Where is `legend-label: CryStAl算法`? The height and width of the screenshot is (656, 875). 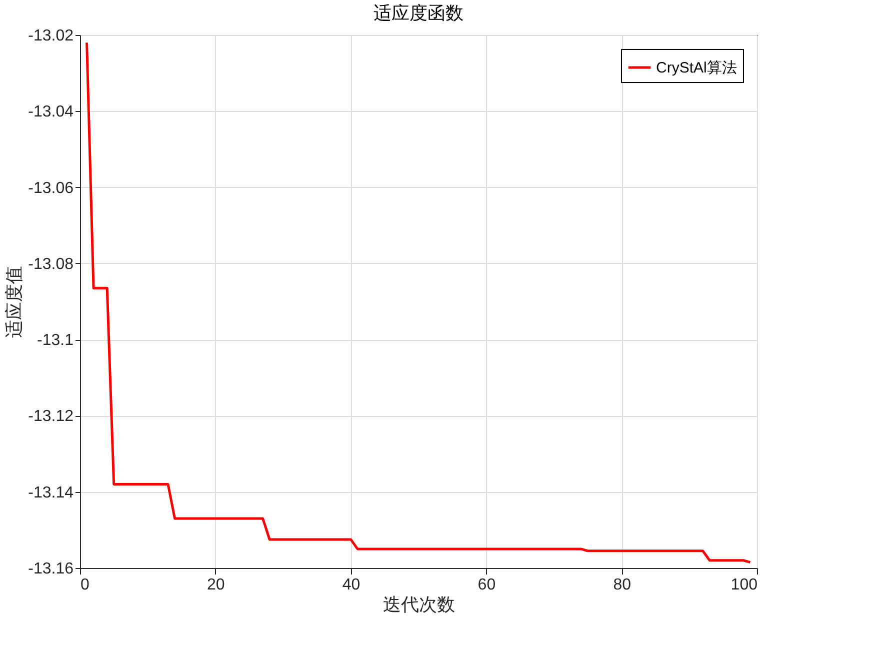
legend-label: CryStAl算法 is located at coordinates (696, 68).